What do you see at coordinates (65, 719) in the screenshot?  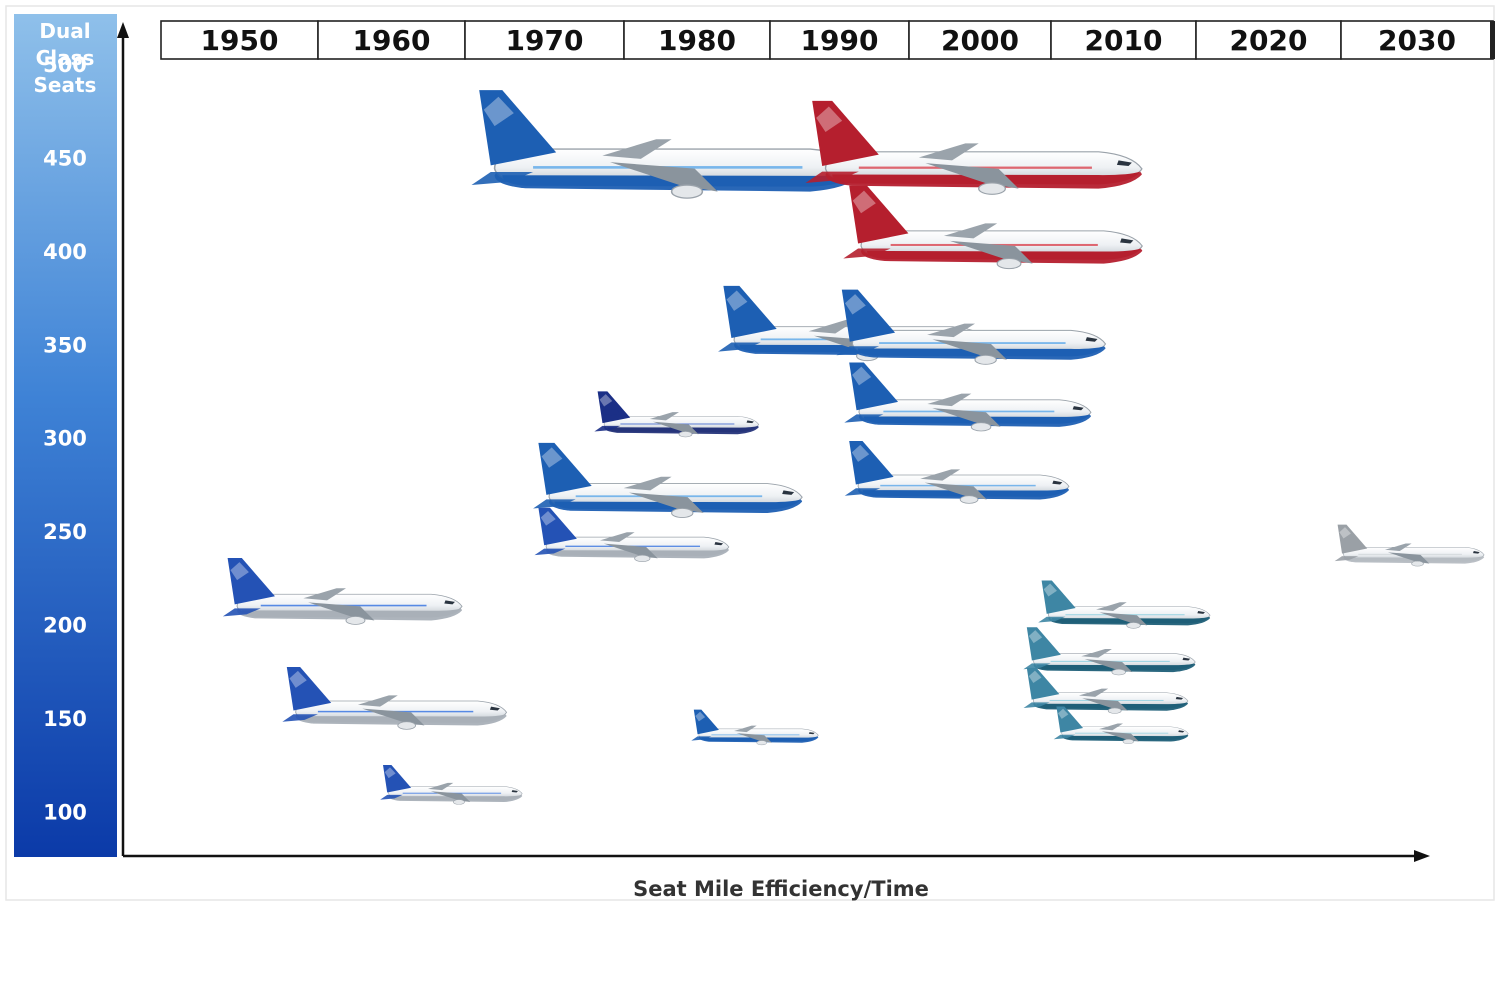 I see `y-tick-label: 150` at bounding box center [65, 719].